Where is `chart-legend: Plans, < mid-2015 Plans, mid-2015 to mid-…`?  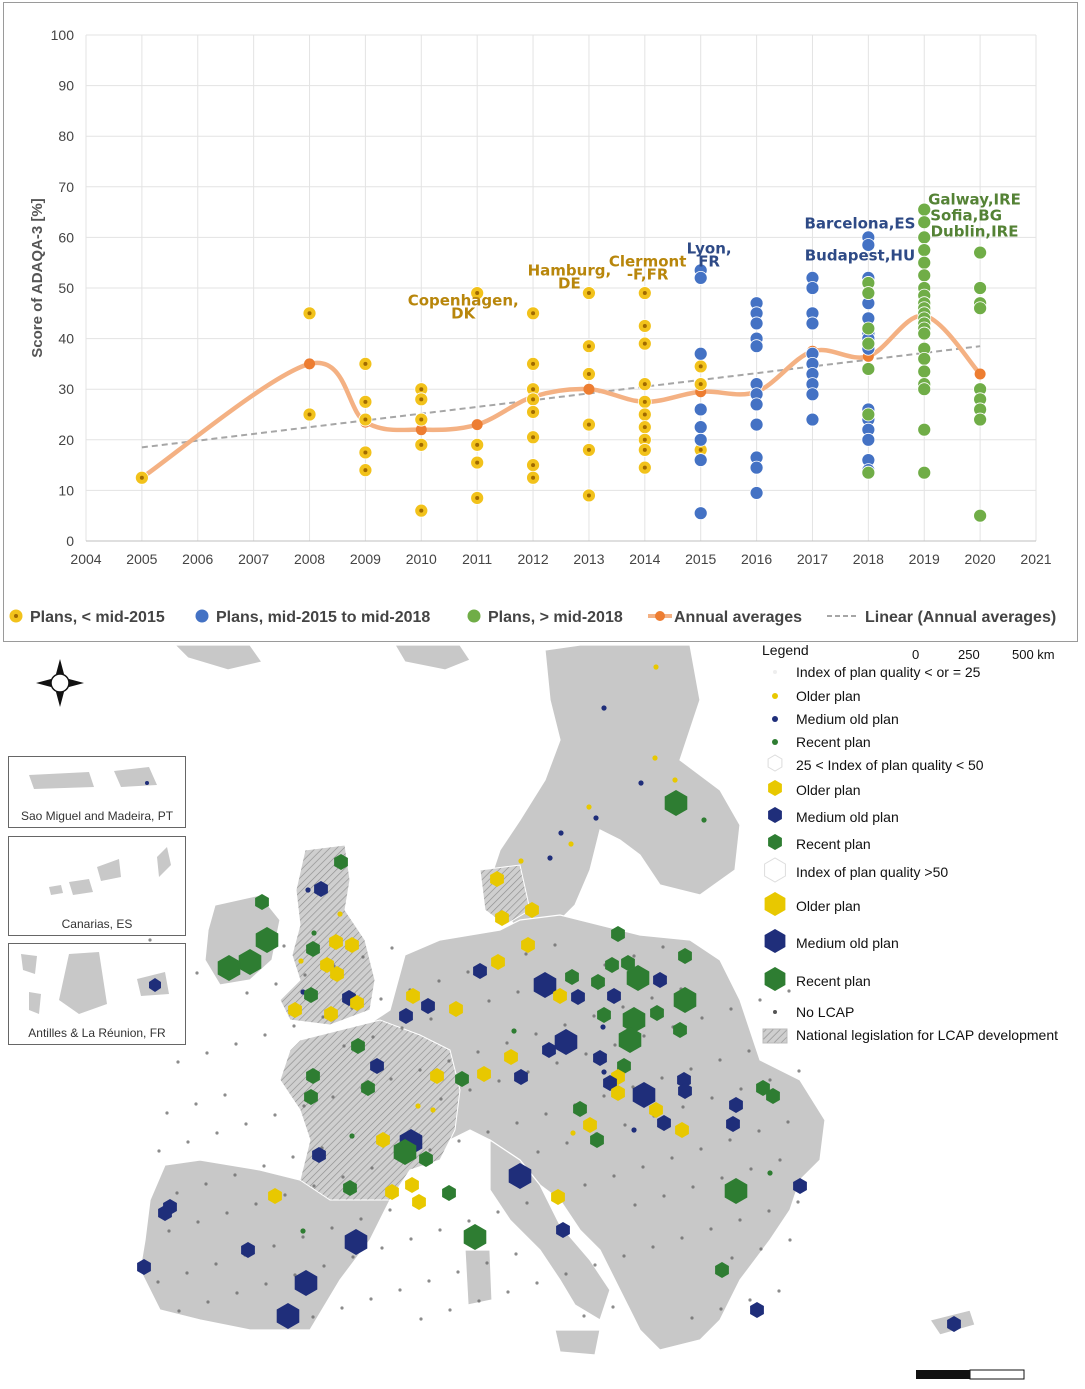
chart-legend: Plans, < mid-2015 Plans, mid-2015 to mid-… is located at coordinates (532, 617).